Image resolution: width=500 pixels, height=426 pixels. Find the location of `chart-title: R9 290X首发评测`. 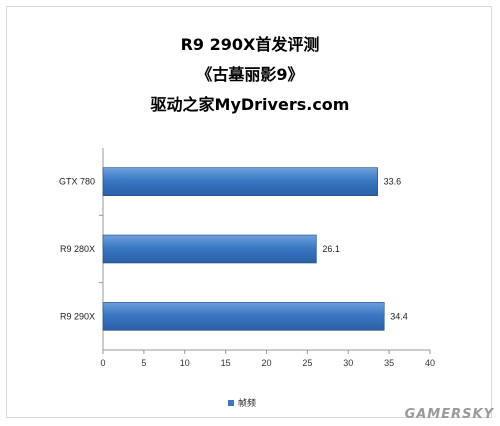

chart-title: R9 290X首发评测 is located at coordinates (250, 44).